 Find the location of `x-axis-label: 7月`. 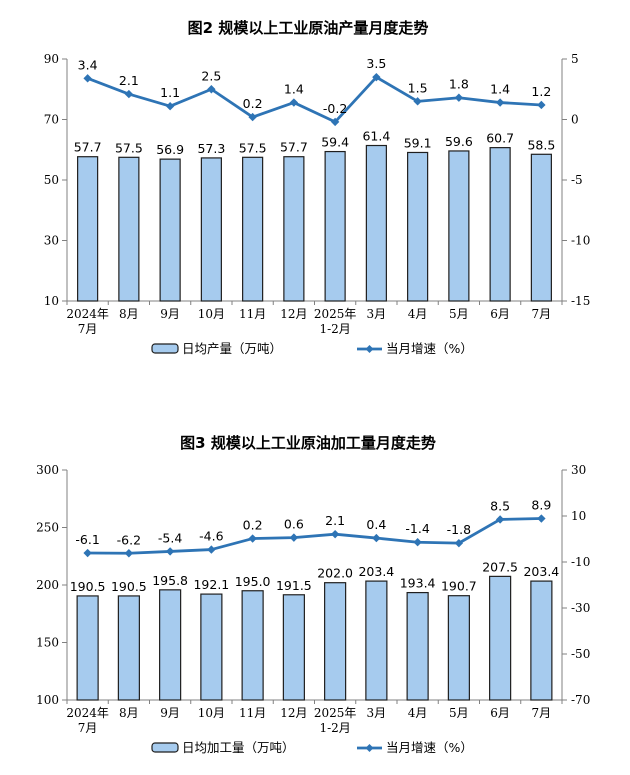

x-axis-label: 7月 is located at coordinates (542, 314).